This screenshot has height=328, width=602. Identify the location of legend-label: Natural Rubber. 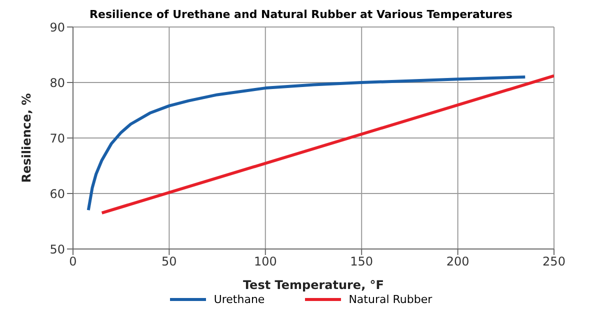
(390, 299).